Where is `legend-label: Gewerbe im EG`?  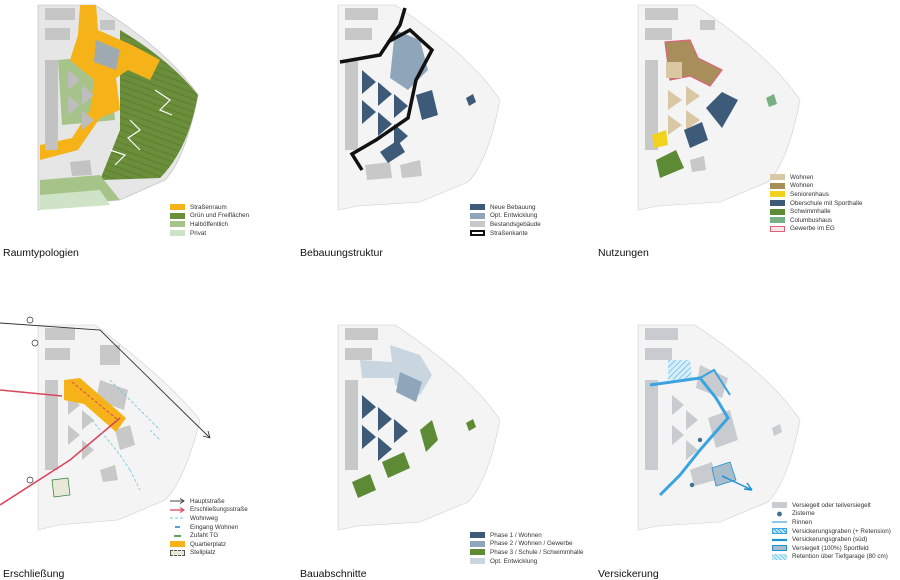 legend-label: Gewerbe im EG is located at coordinates (812, 229).